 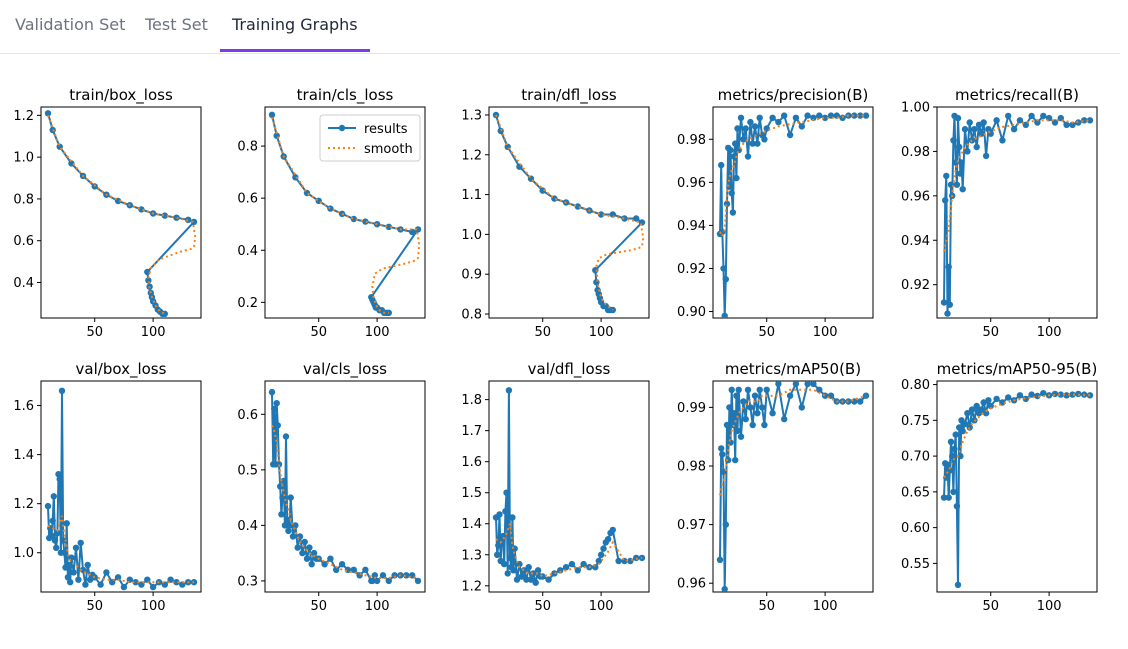 I want to click on tab-test-set: Test Set, so click(x=176, y=24).